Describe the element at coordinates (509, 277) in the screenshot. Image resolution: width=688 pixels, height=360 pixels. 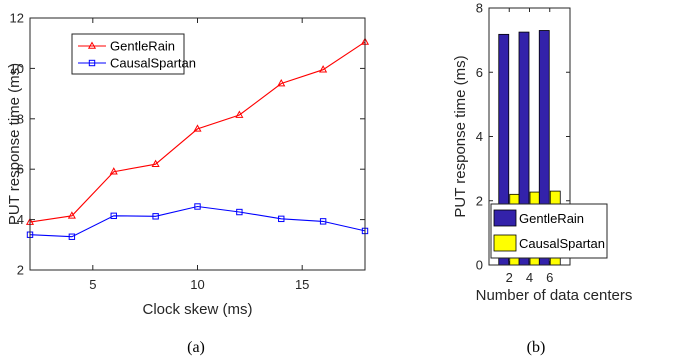
I see `x-tick-label: 2` at that location.